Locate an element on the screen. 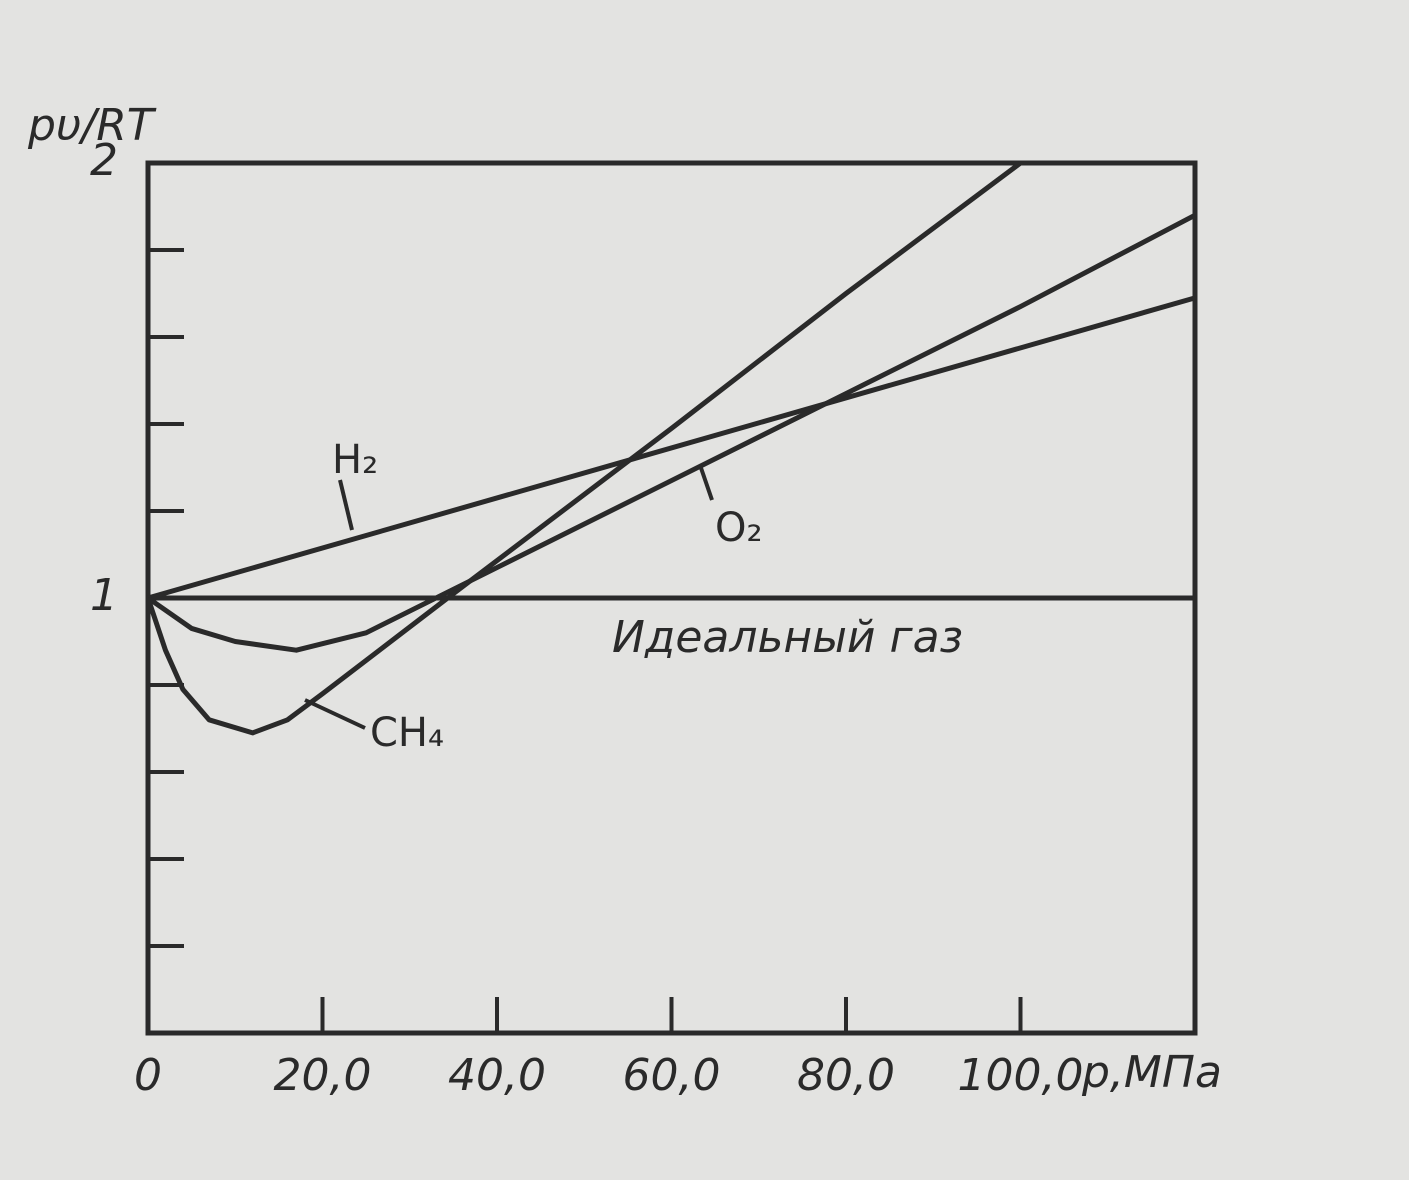 The width and height of the screenshot is (1409, 1180). x-tick-label: 40,0 is located at coordinates (497, 1075).